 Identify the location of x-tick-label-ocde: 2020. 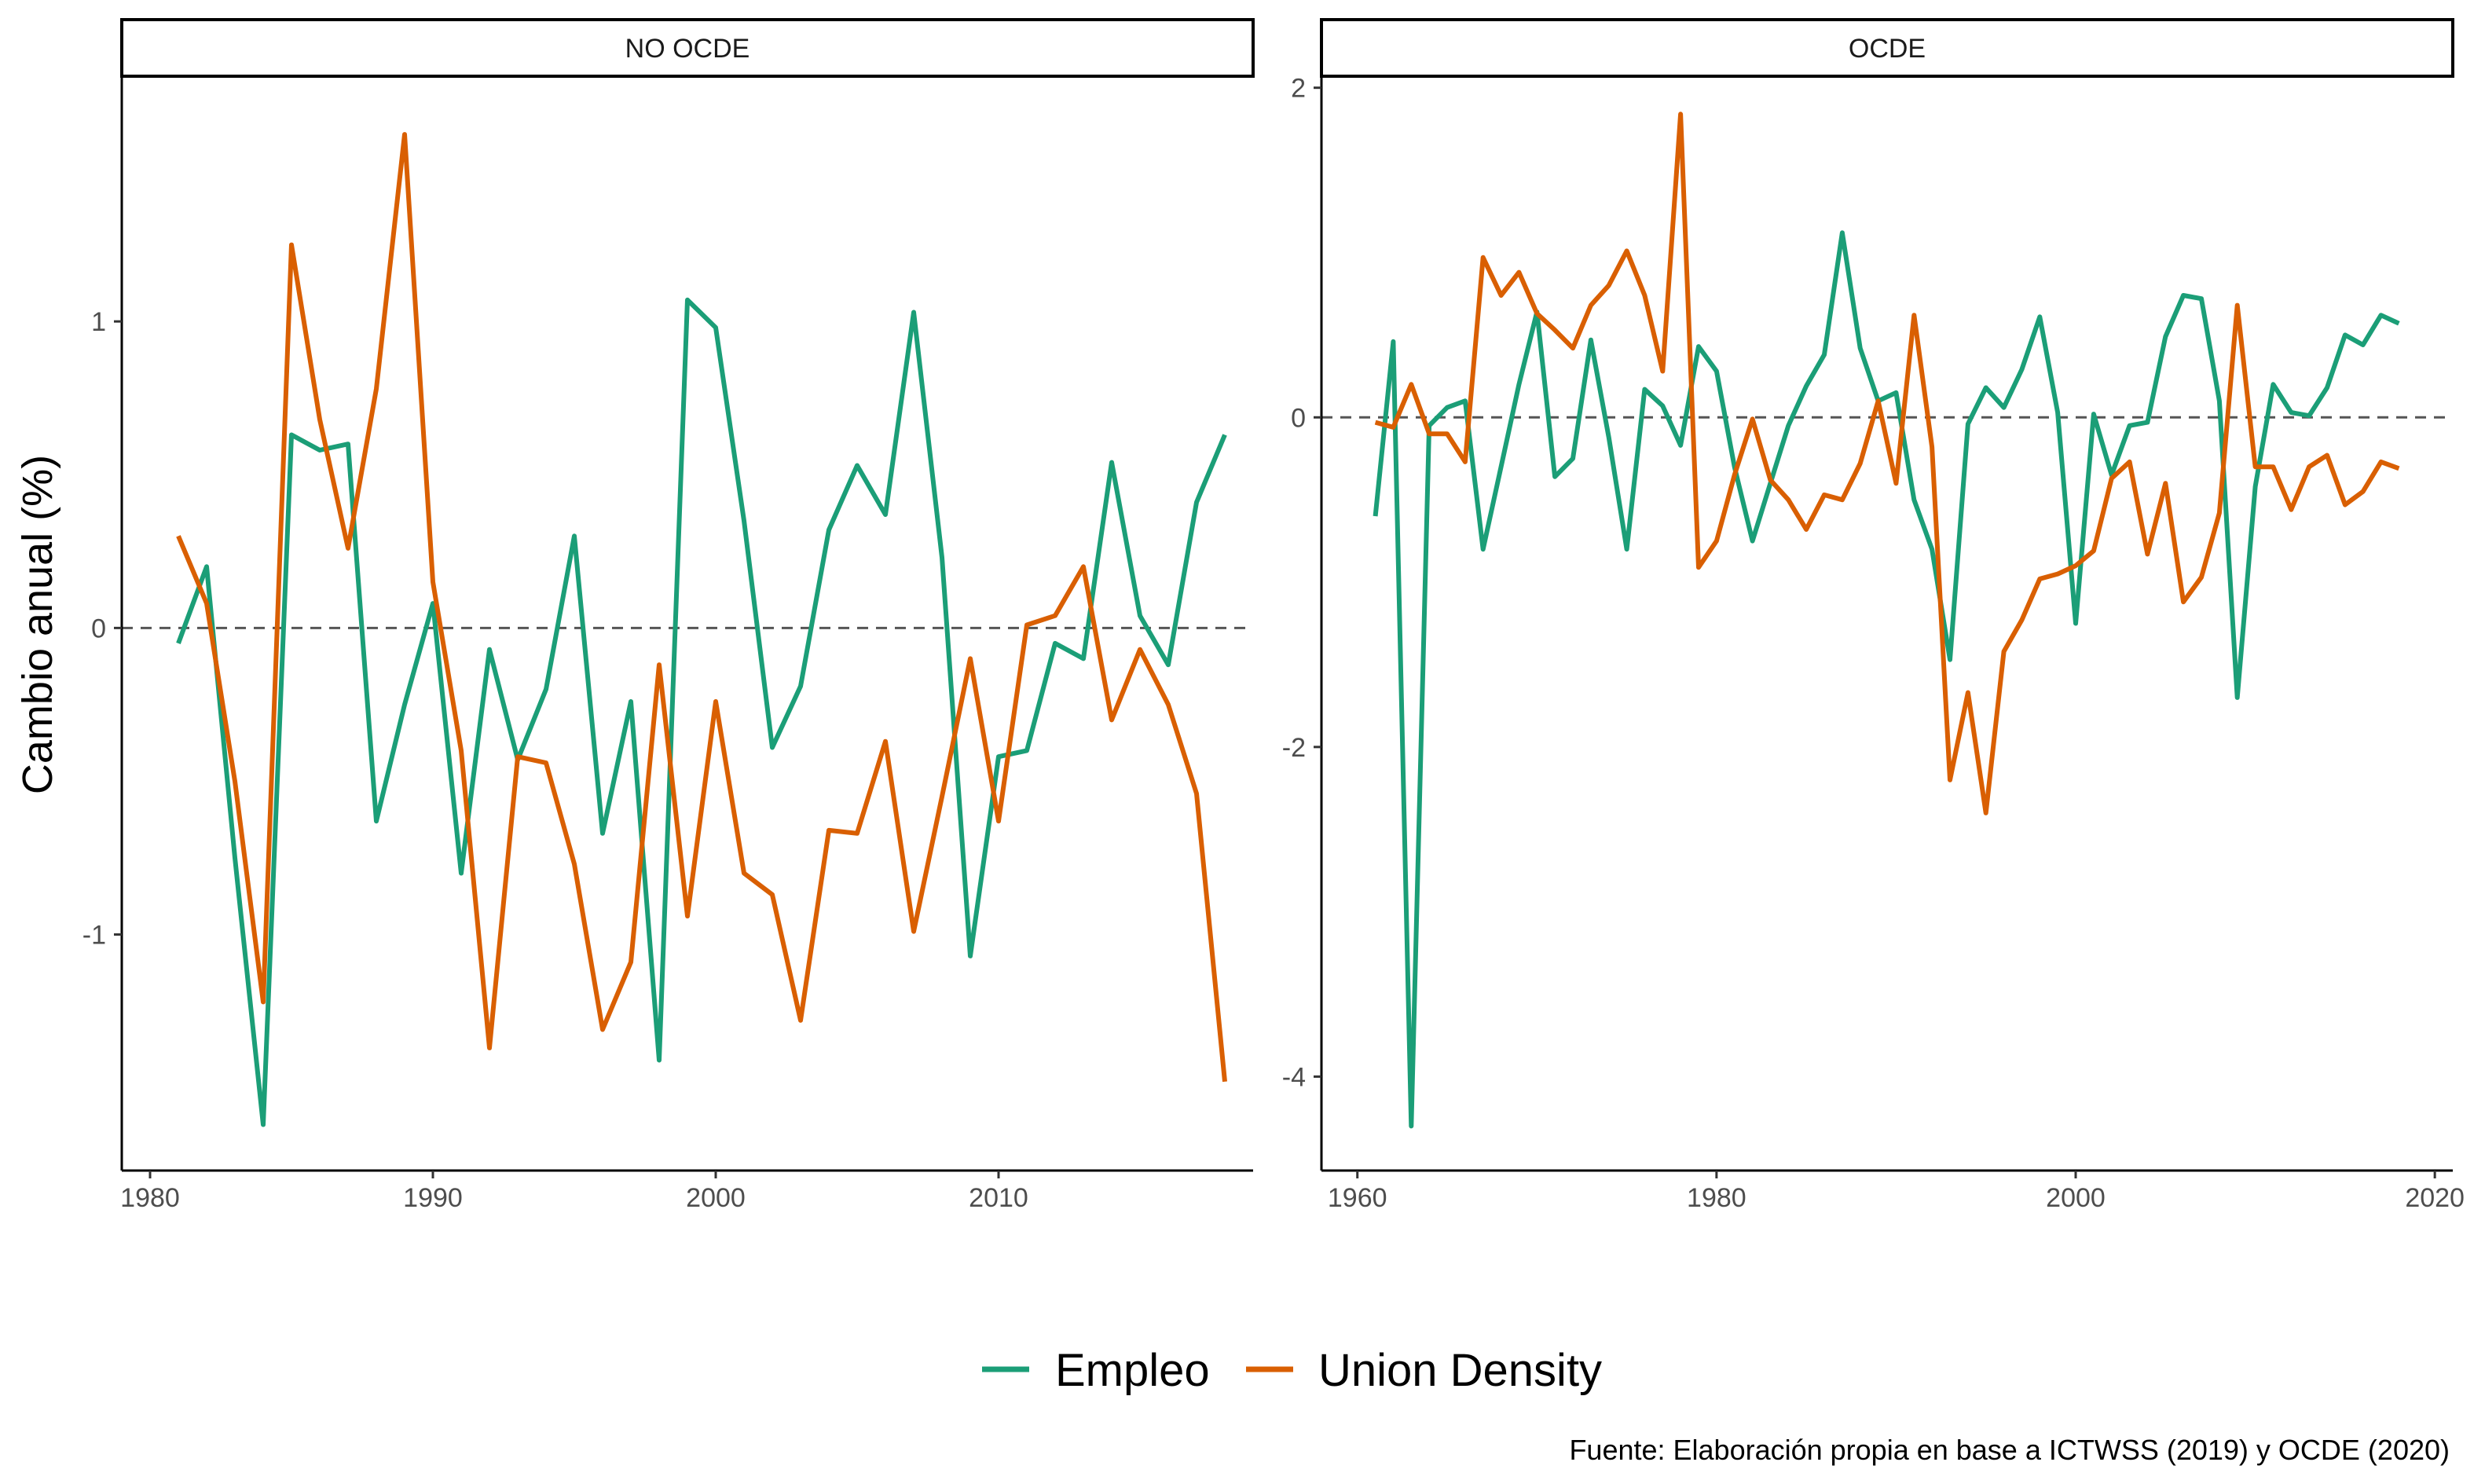
(2435, 1198).